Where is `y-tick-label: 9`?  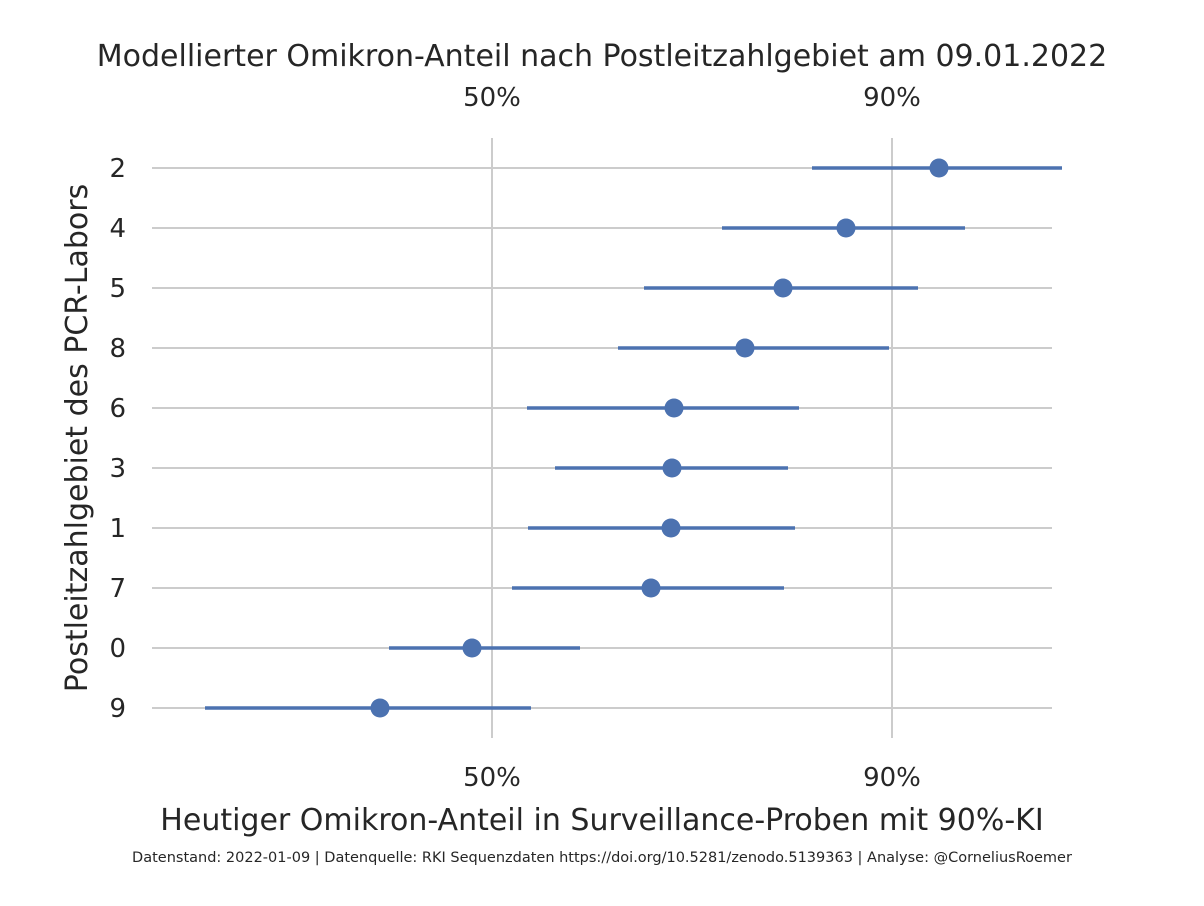 y-tick-label: 9 is located at coordinates (117, 709).